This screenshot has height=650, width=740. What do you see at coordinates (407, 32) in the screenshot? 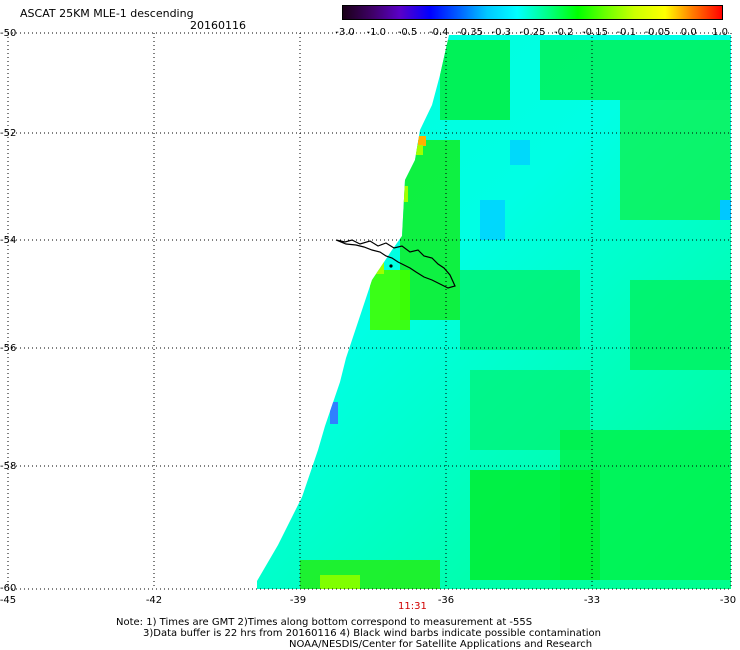
I see `colorbar-label: -0.5` at bounding box center [407, 32].